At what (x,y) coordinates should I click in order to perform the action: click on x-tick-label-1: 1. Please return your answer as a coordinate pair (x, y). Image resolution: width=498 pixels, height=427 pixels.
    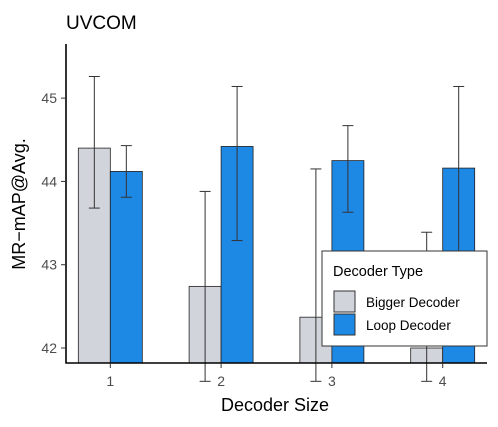
    Looking at the image, I should click on (110, 381).